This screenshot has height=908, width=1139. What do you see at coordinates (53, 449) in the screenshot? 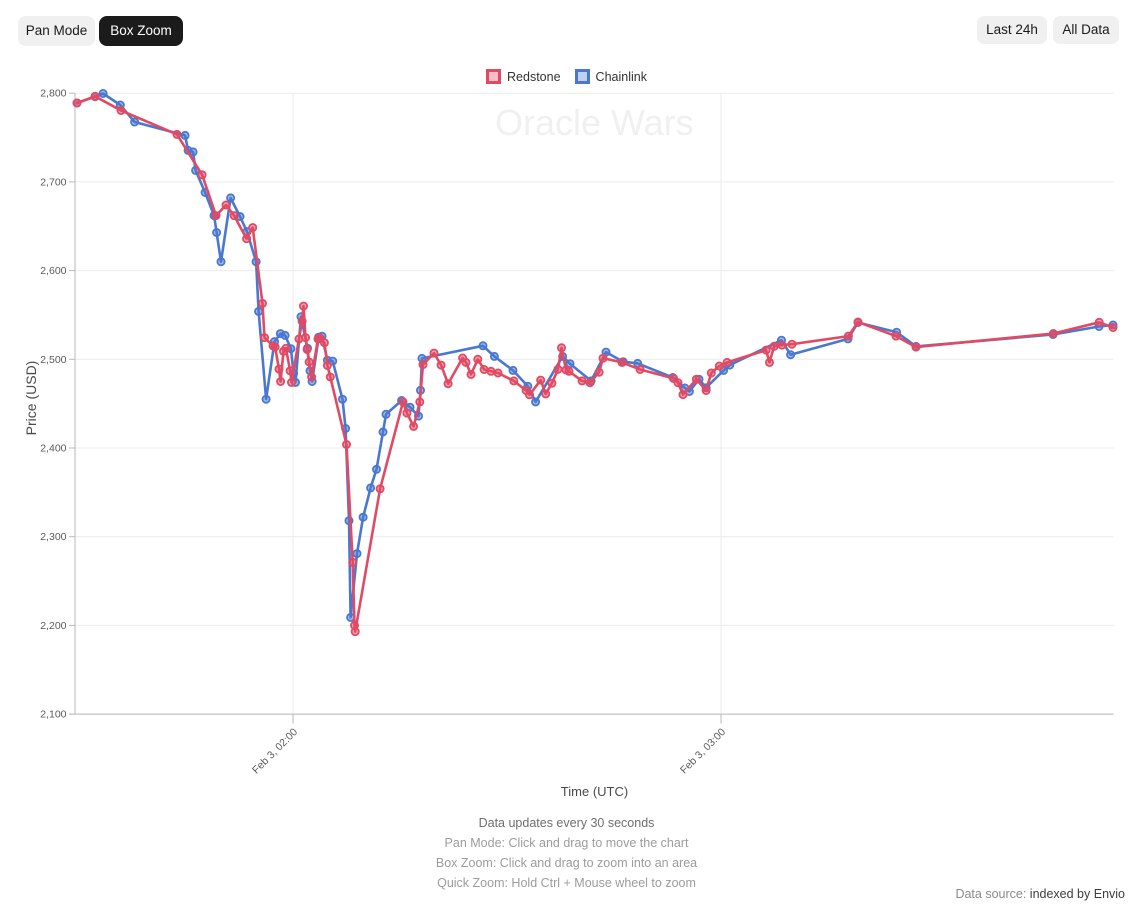
I see `y-tick-label: 2,400` at bounding box center [53, 449].